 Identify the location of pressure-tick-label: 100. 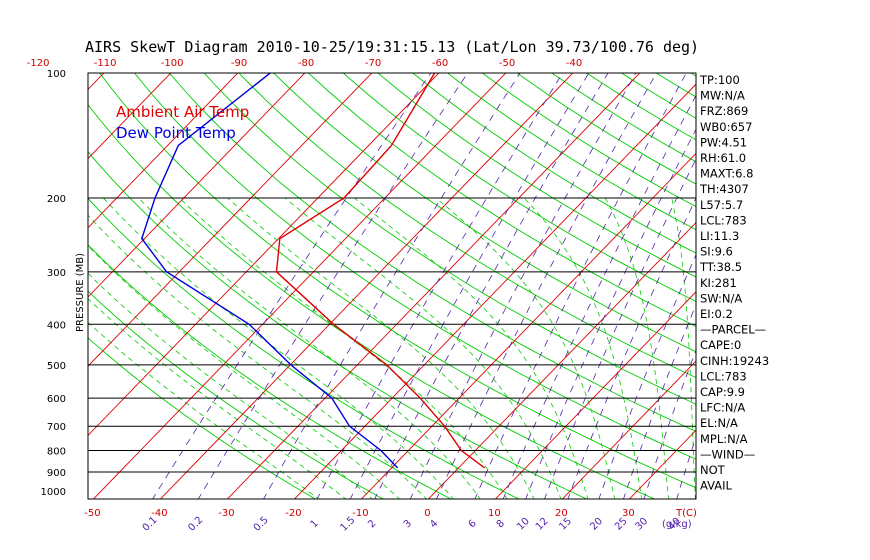
(56, 74).